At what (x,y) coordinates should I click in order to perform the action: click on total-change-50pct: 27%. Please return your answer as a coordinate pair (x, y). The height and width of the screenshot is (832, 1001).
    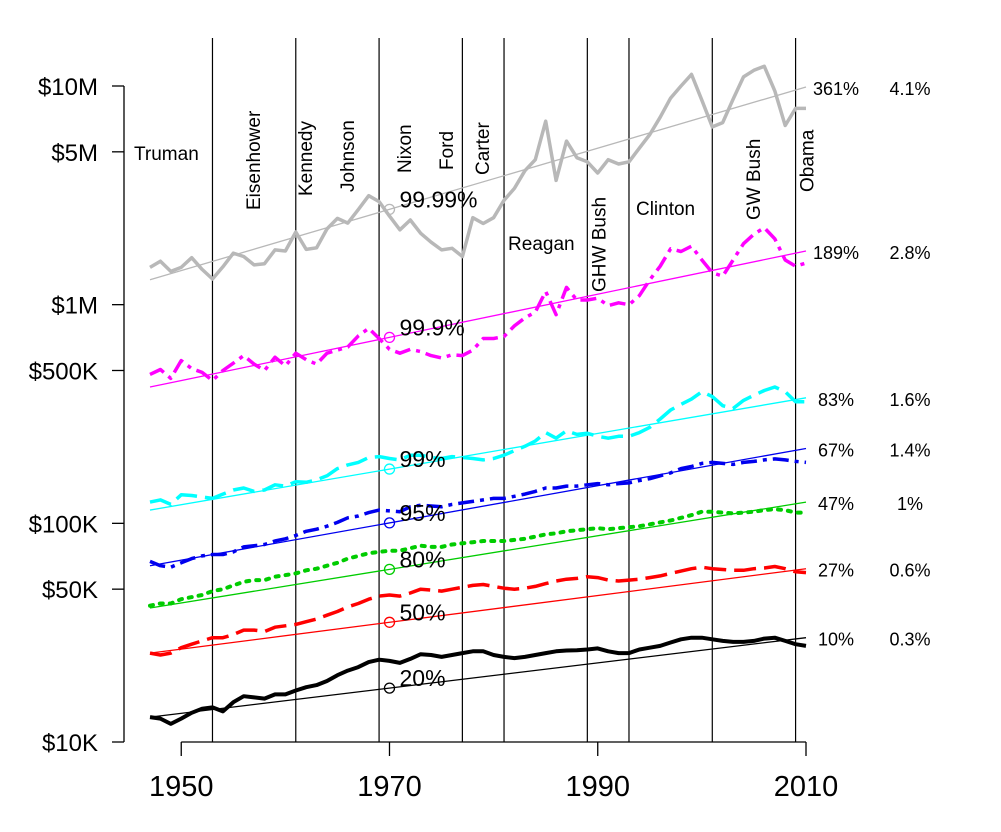
    Looking at the image, I should click on (836, 571).